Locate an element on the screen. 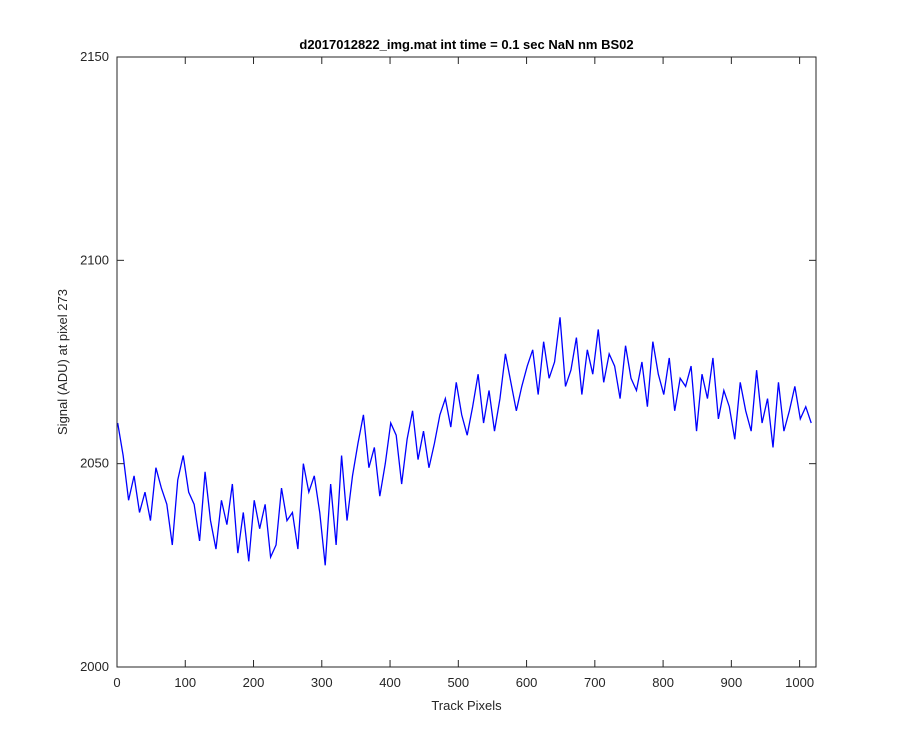 The width and height of the screenshot is (900, 750). x-tick-label: 500 is located at coordinates (458, 682).